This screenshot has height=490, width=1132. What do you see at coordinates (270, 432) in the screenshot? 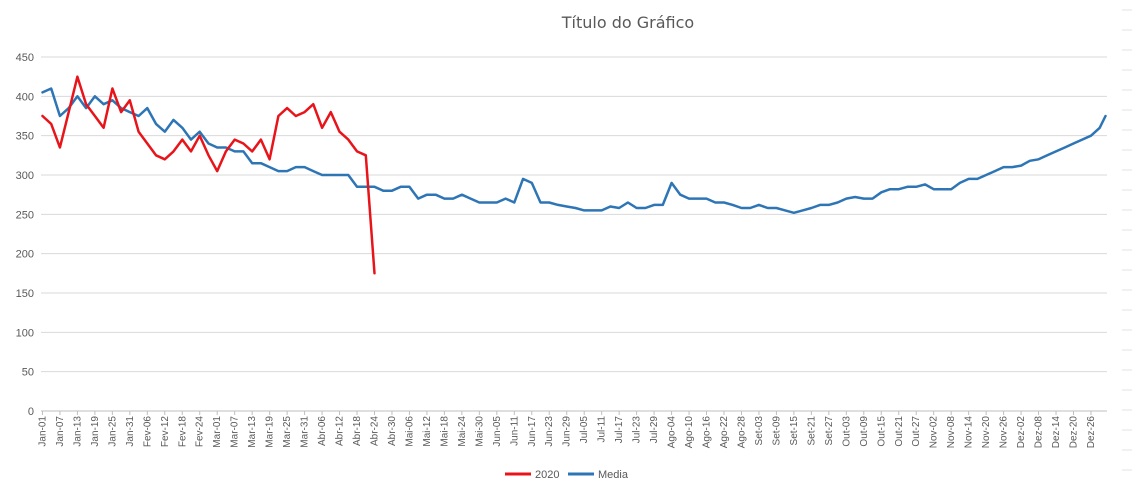
I see `x-tick-label: Mar-19` at bounding box center [270, 432].